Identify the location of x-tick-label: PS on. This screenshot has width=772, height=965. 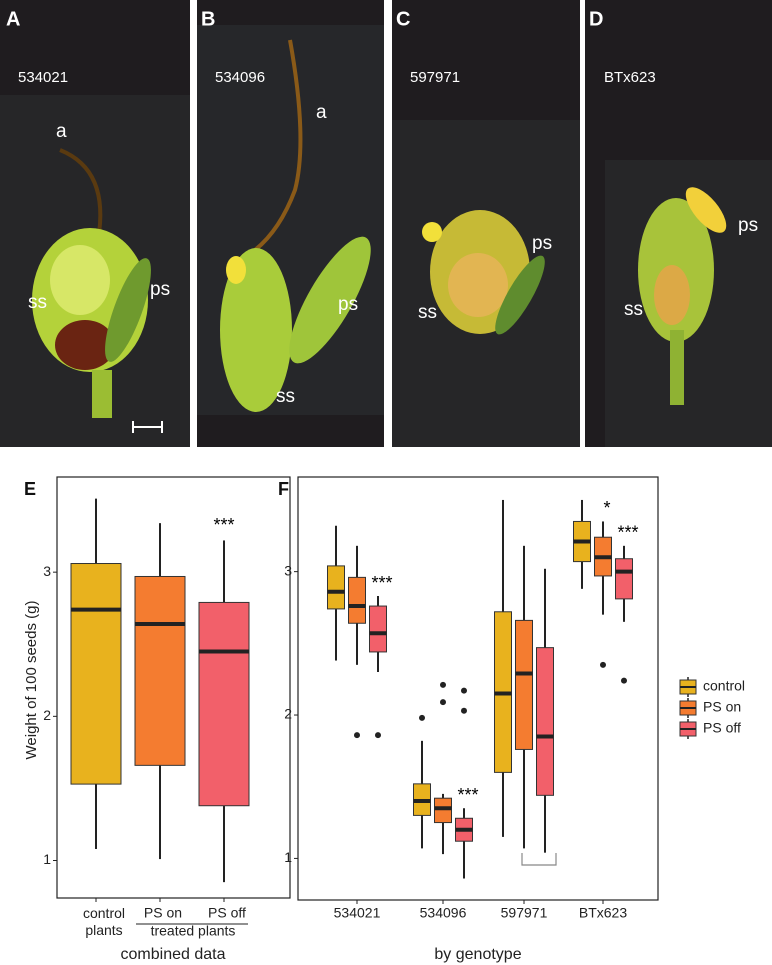
(163, 913).